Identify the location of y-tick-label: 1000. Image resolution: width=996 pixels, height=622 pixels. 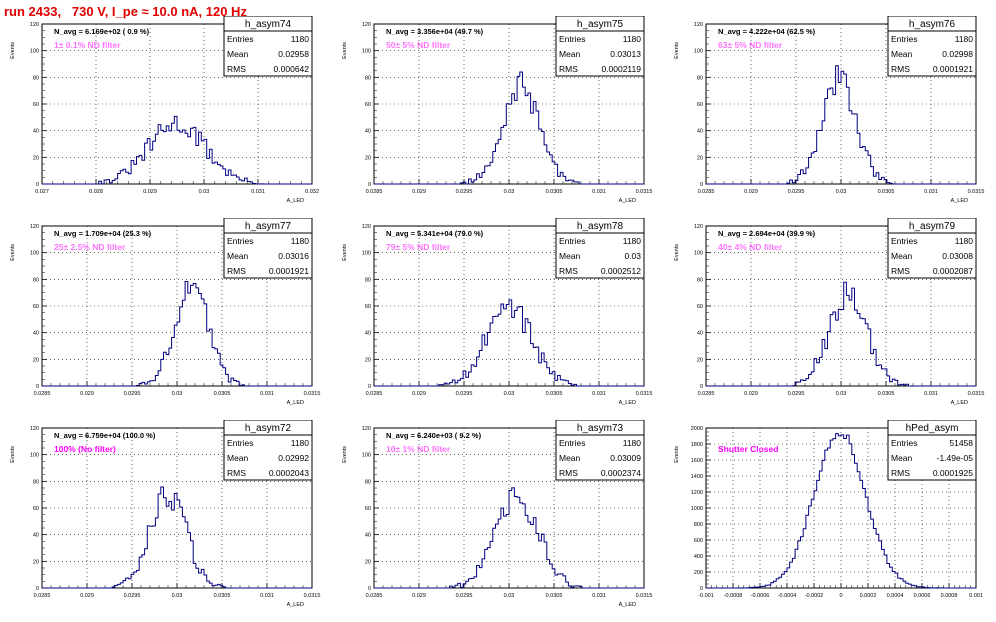
(697, 509).